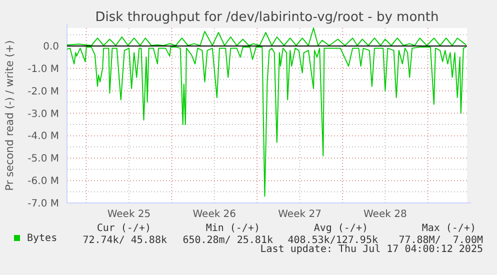 The image size is (497, 275). I want to click on y-tick-label: -2.0 M, so click(43, 92).